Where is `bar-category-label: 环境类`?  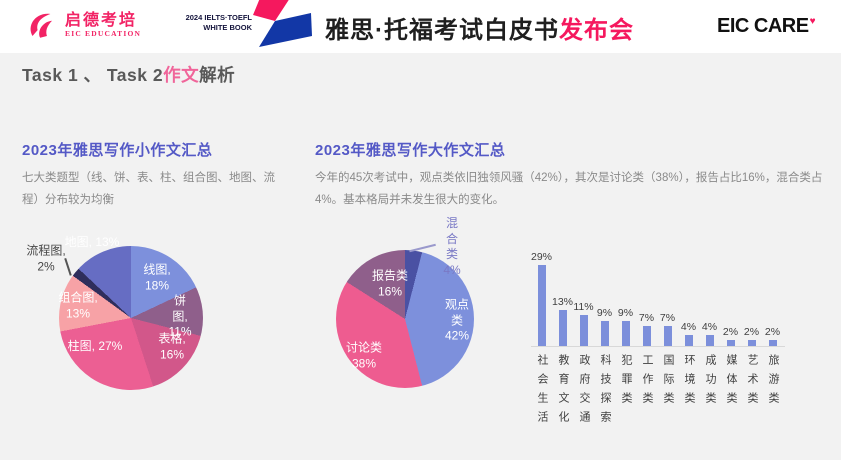
bar-category-label: 环境类 is located at coordinates (689, 382).